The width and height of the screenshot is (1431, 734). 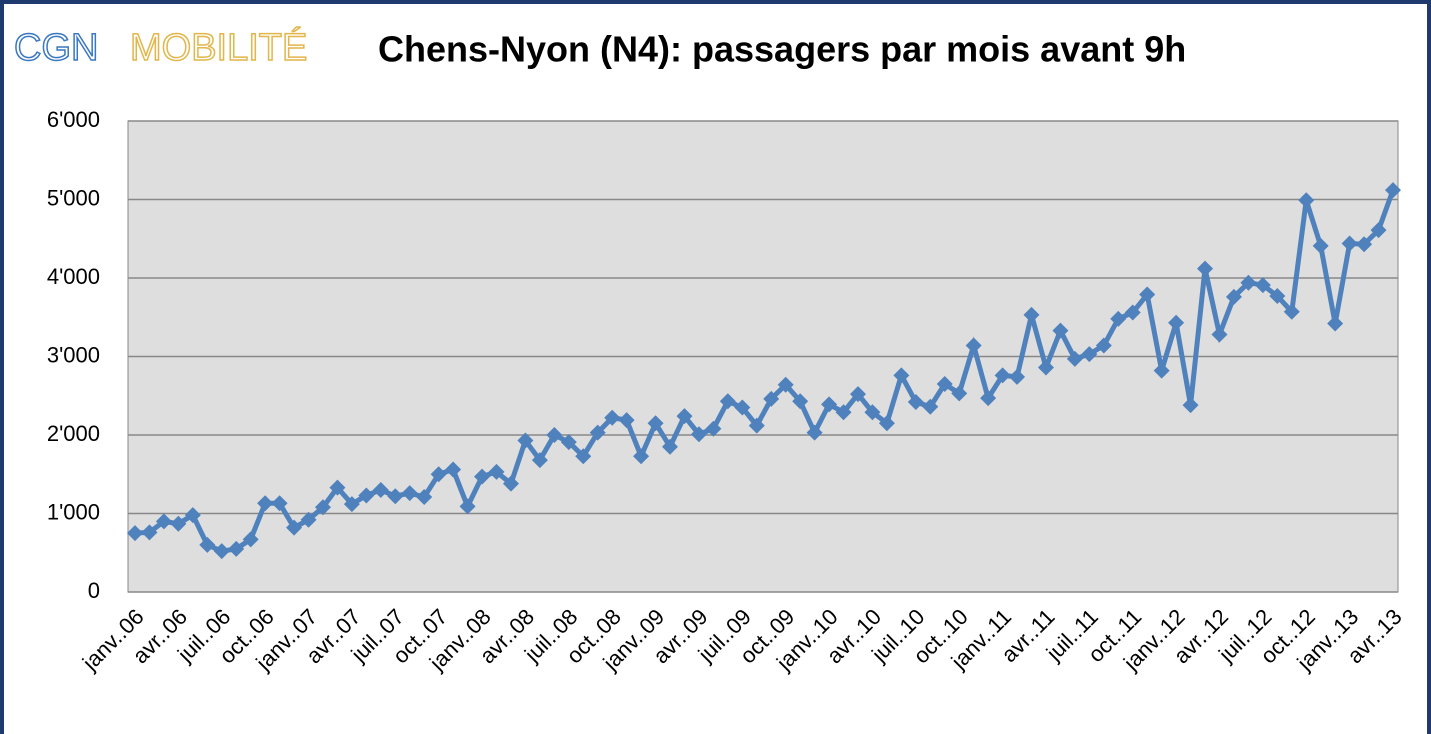 I want to click on y-tick-label: 5'000, so click(x=73, y=197).